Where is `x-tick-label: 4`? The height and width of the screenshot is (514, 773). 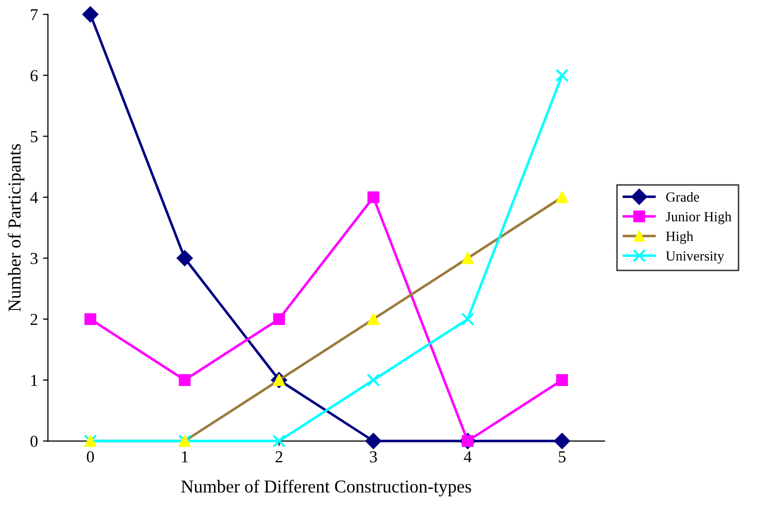 x-tick-label: 4 is located at coordinates (468, 456).